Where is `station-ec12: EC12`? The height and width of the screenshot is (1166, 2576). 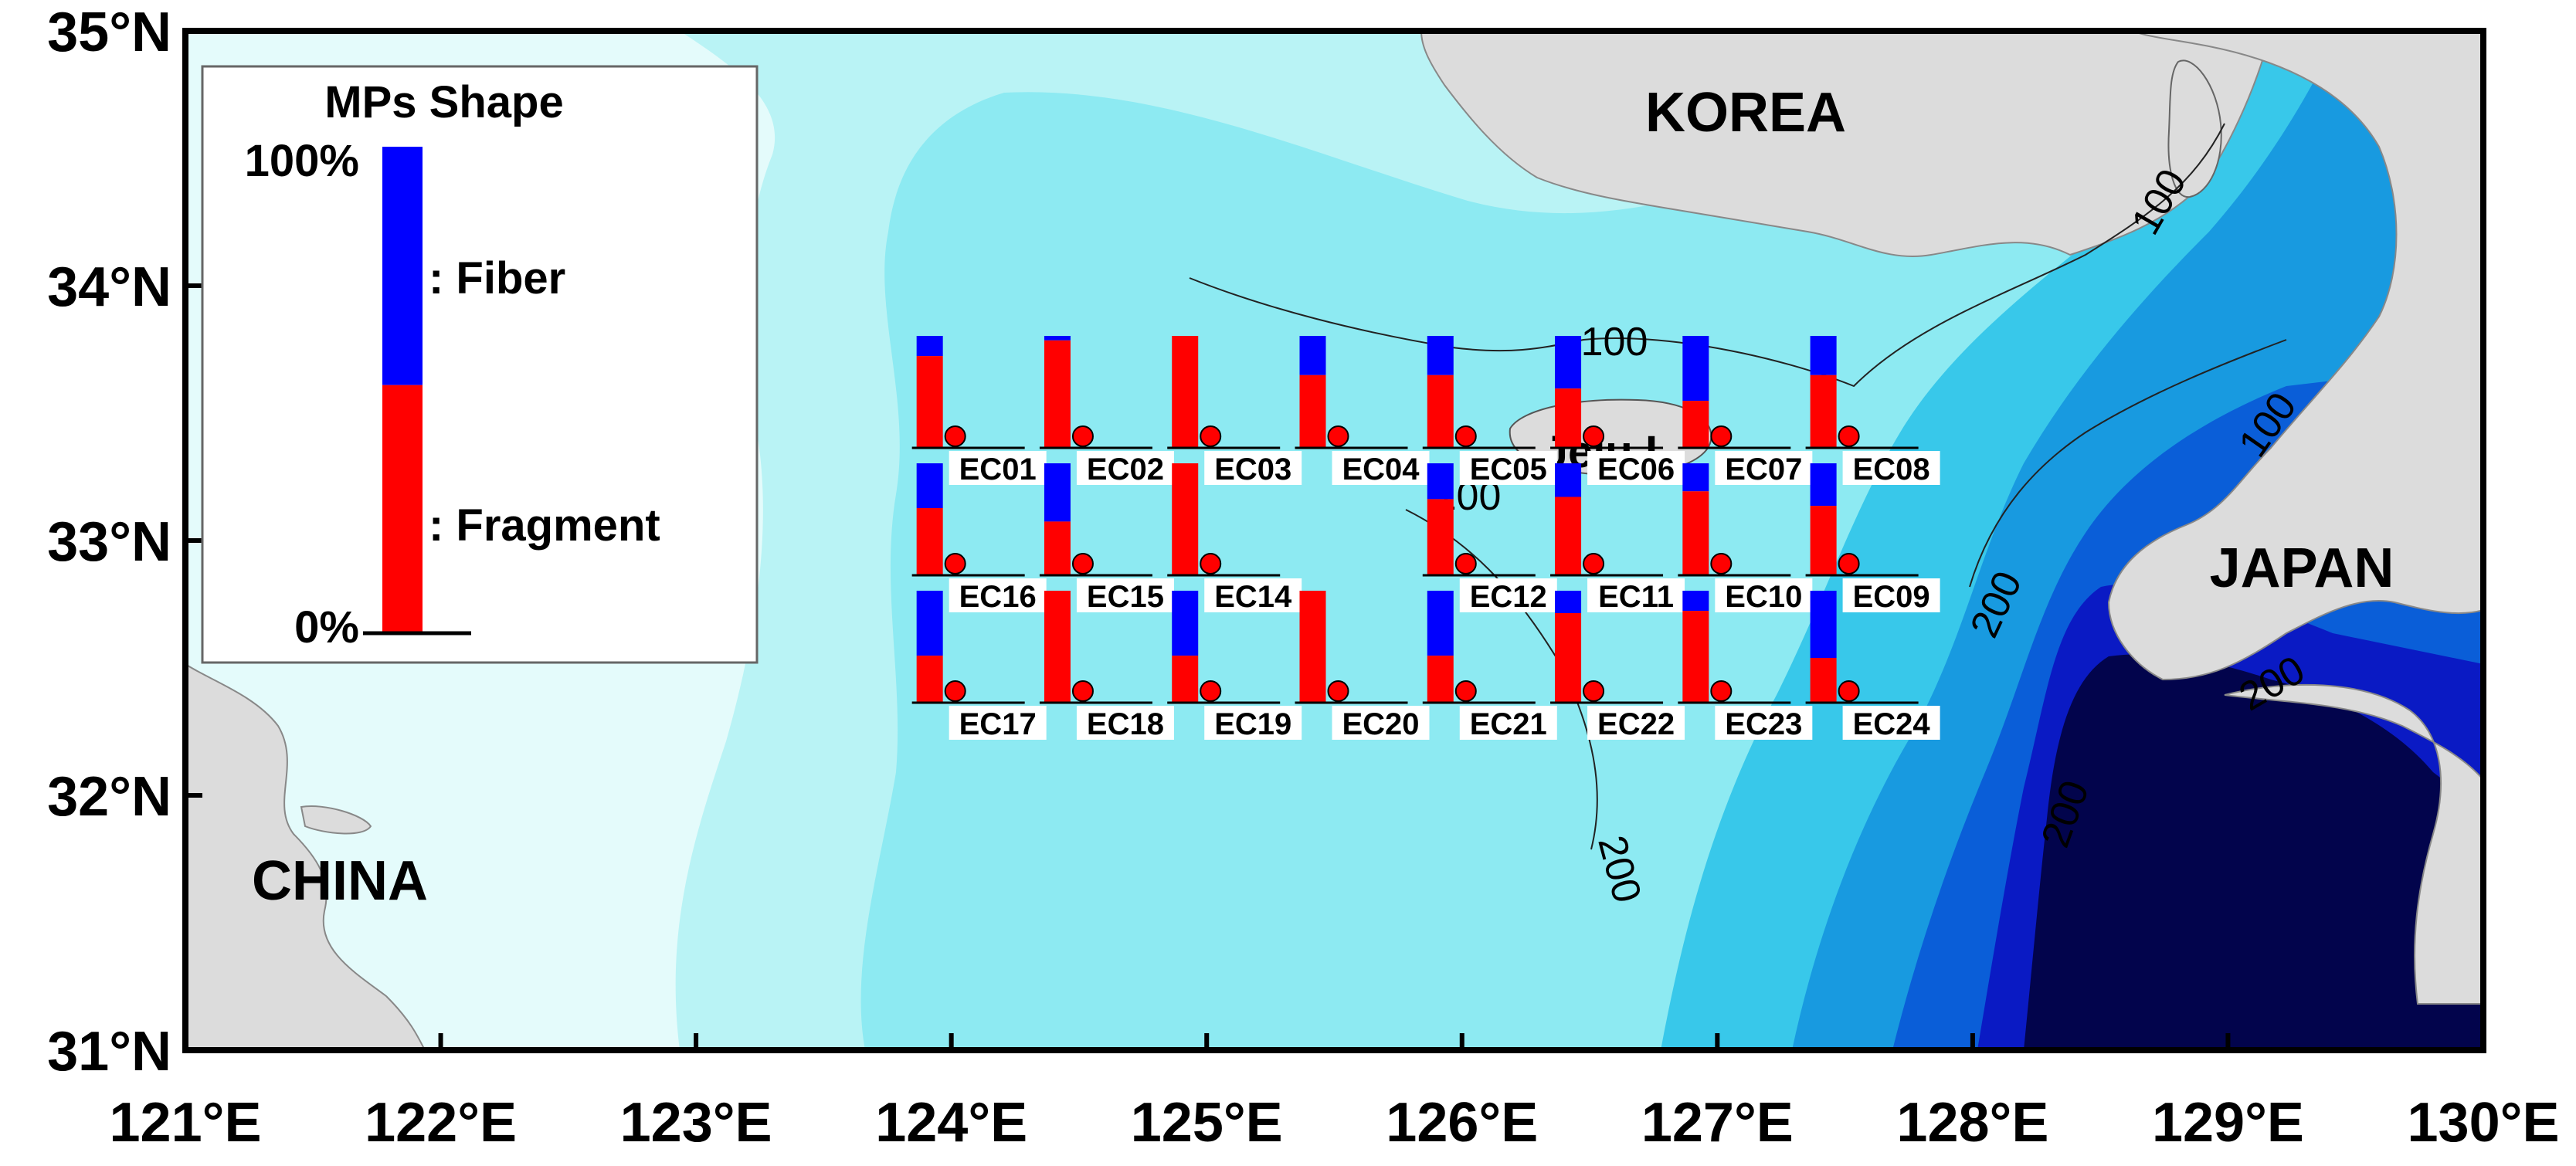 station-ec12: EC12 is located at coordinates (1489, 538).